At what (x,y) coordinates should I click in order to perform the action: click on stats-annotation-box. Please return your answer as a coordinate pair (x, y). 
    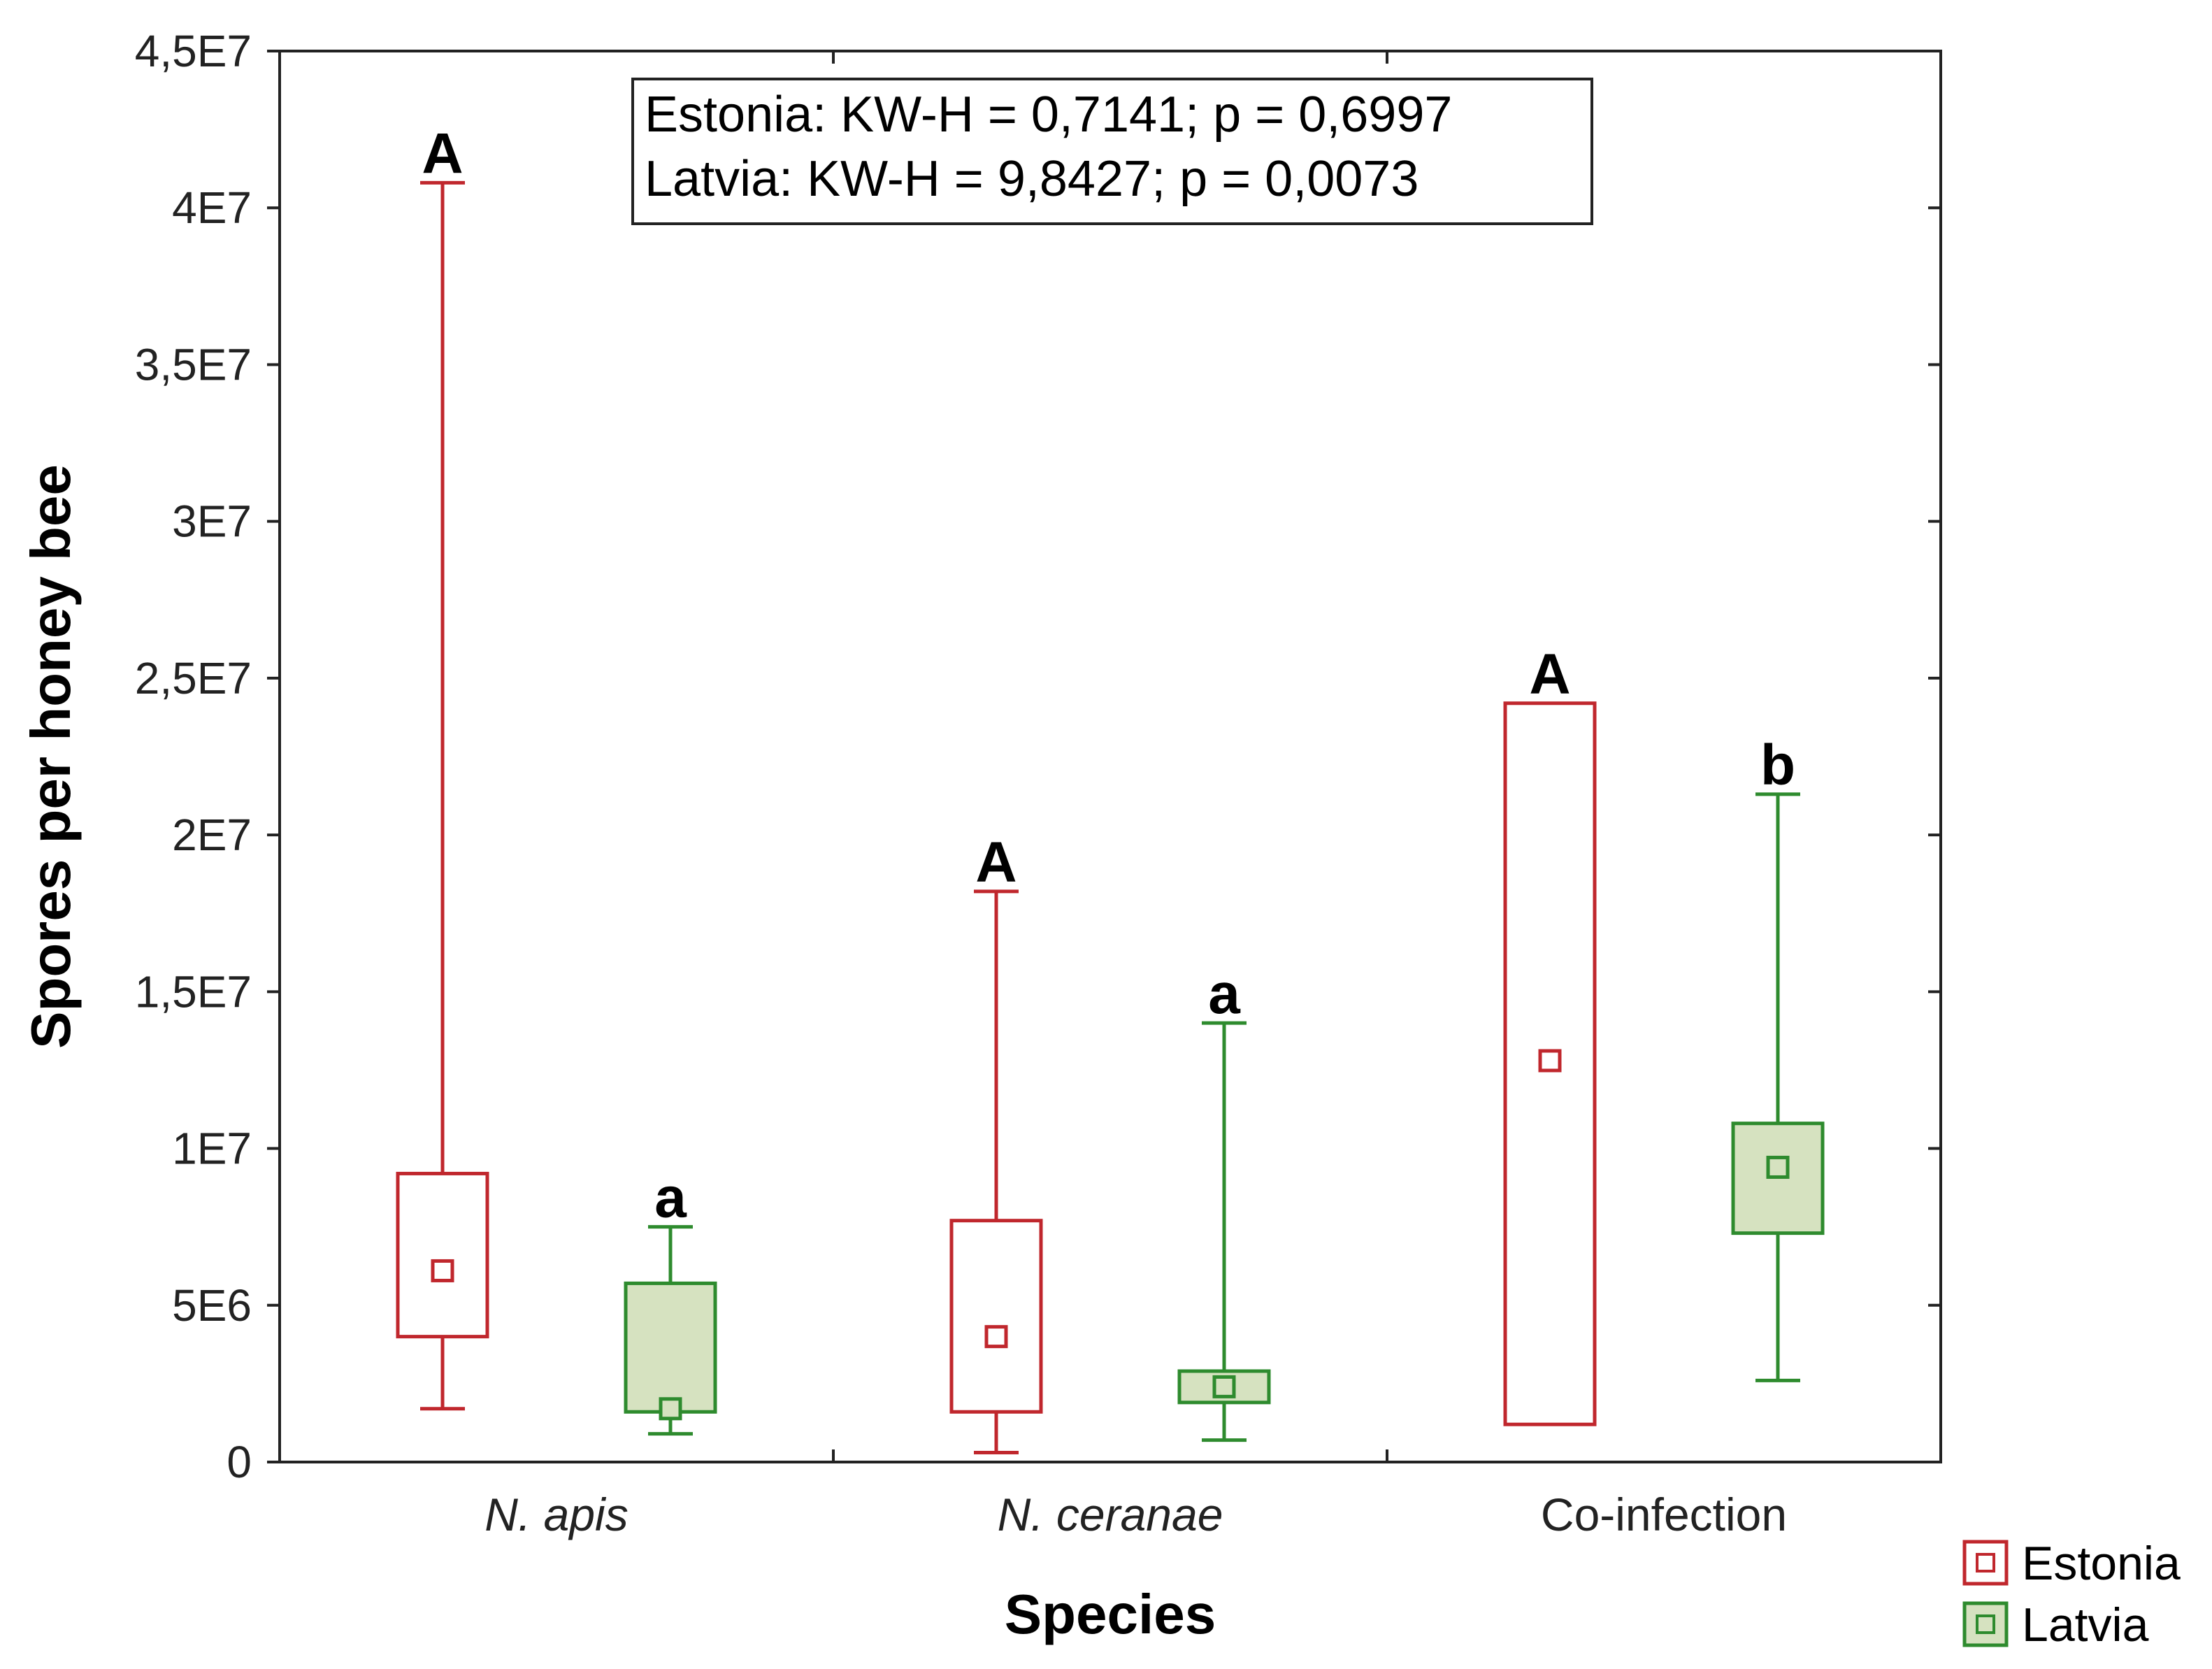
    Looking at the image, I should click on (1112, 151).